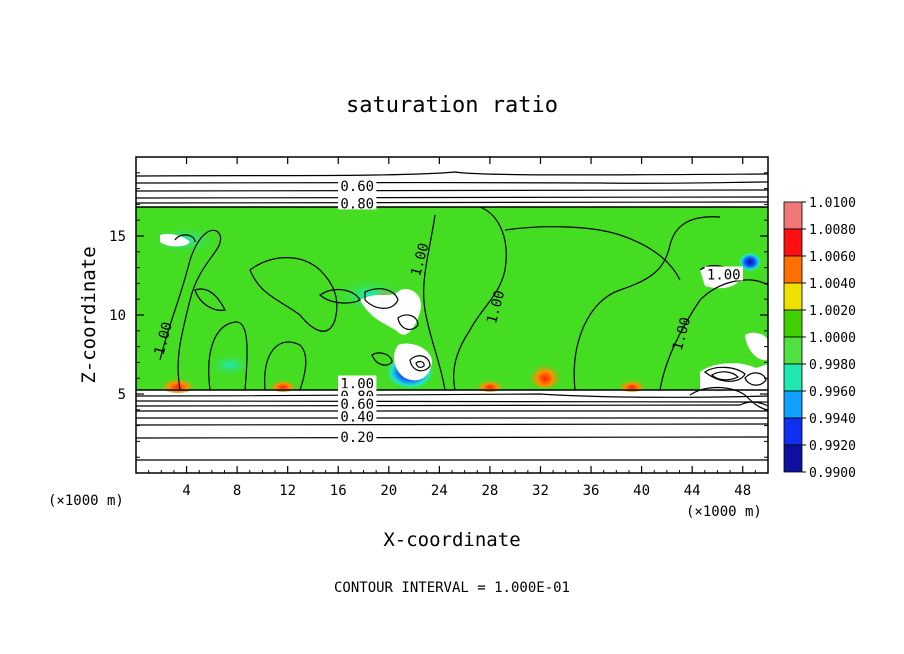 This screenshot has height=654, width=904. What do you see at coordinates (237, 491) in the screenshot?
I see `x-tick-label: 8` at bounding box center [237, 491].